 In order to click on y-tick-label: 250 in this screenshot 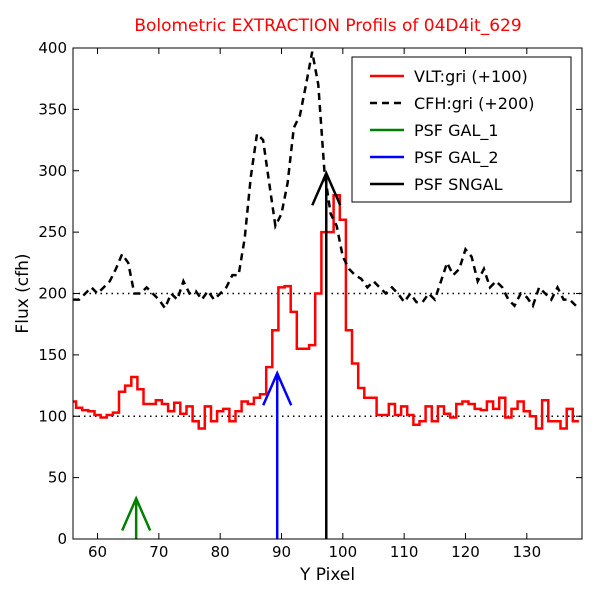, I will do `click(52, 232)`.